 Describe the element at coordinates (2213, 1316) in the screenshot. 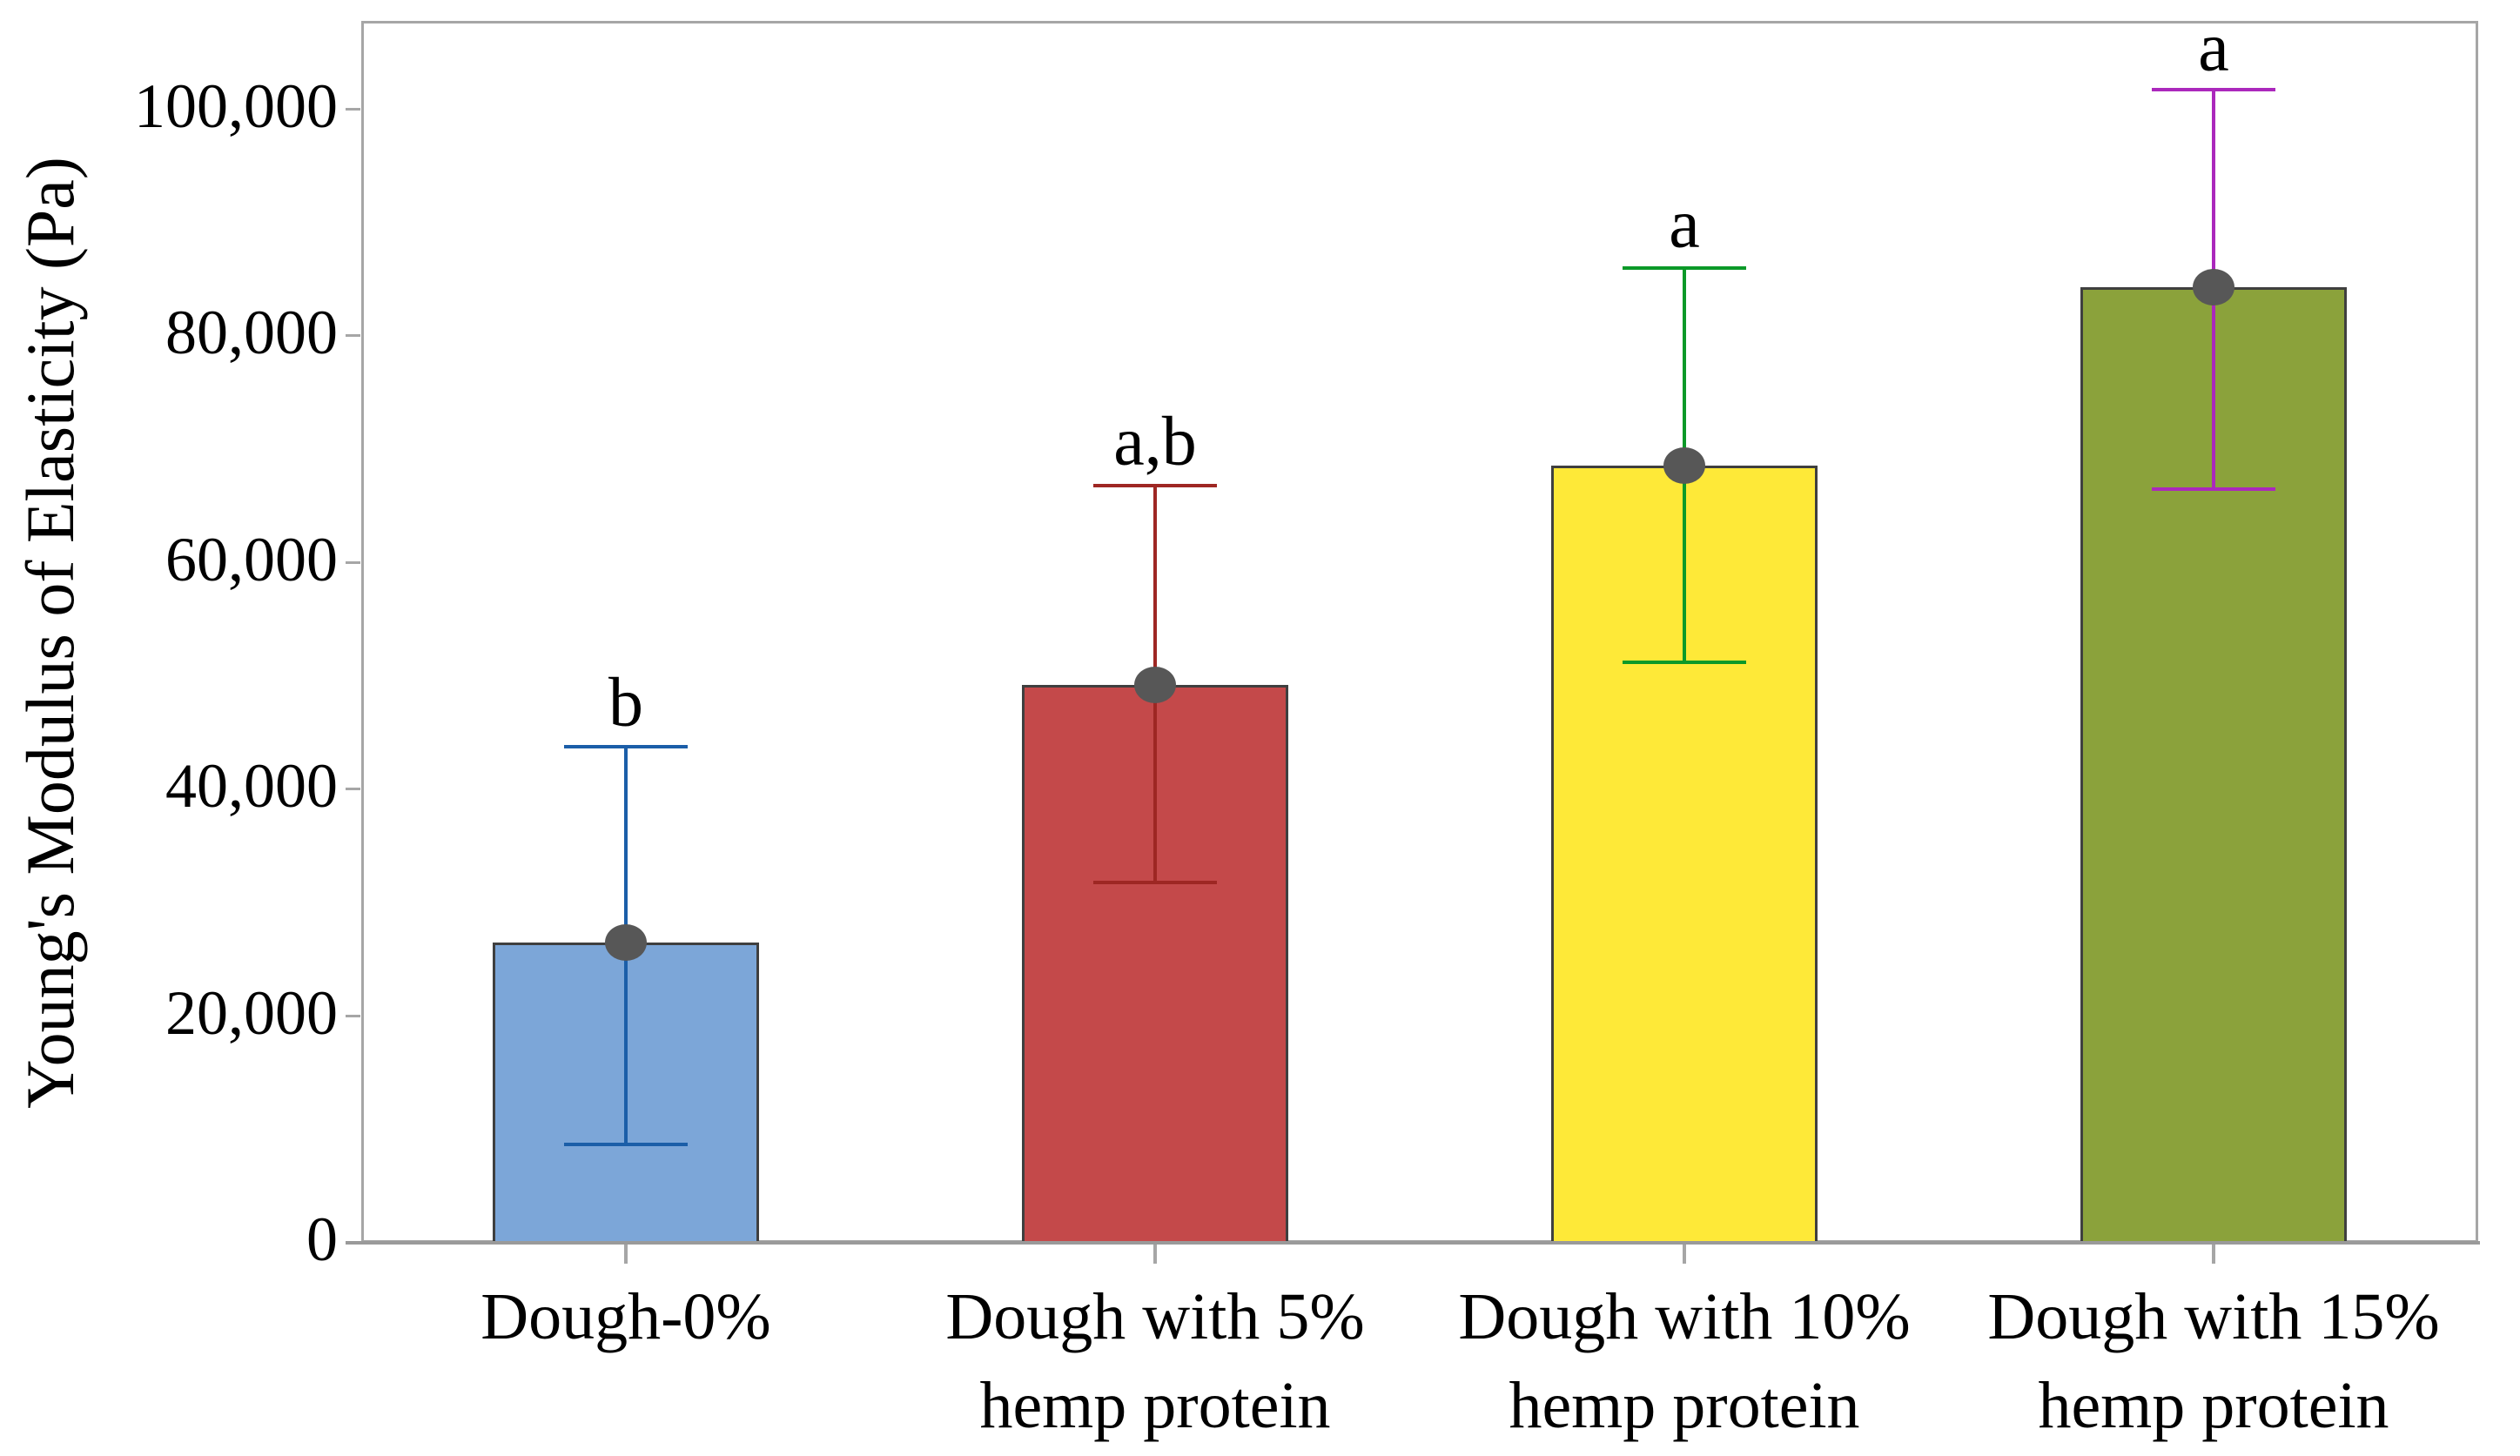

I see `x-category-label-line: Dough with 15%` at that location.